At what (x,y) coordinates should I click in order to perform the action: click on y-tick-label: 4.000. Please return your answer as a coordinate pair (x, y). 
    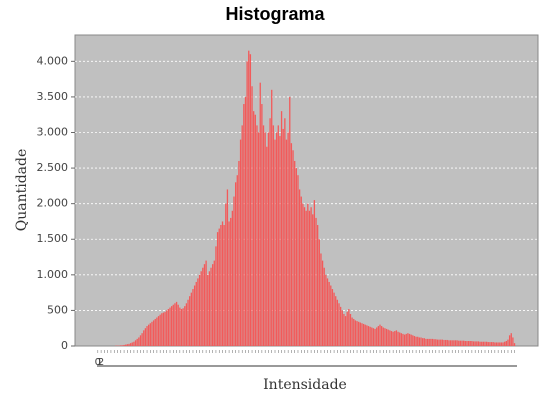
    Looking at the image, I should click on (53, 60).